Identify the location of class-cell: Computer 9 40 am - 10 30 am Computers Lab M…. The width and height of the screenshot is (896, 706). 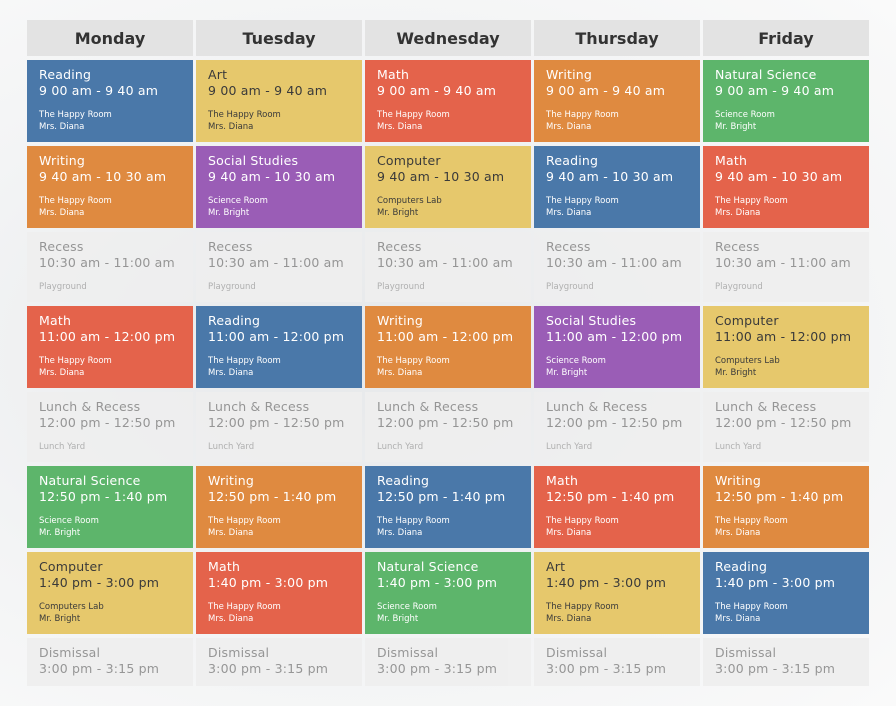
(448, 187).